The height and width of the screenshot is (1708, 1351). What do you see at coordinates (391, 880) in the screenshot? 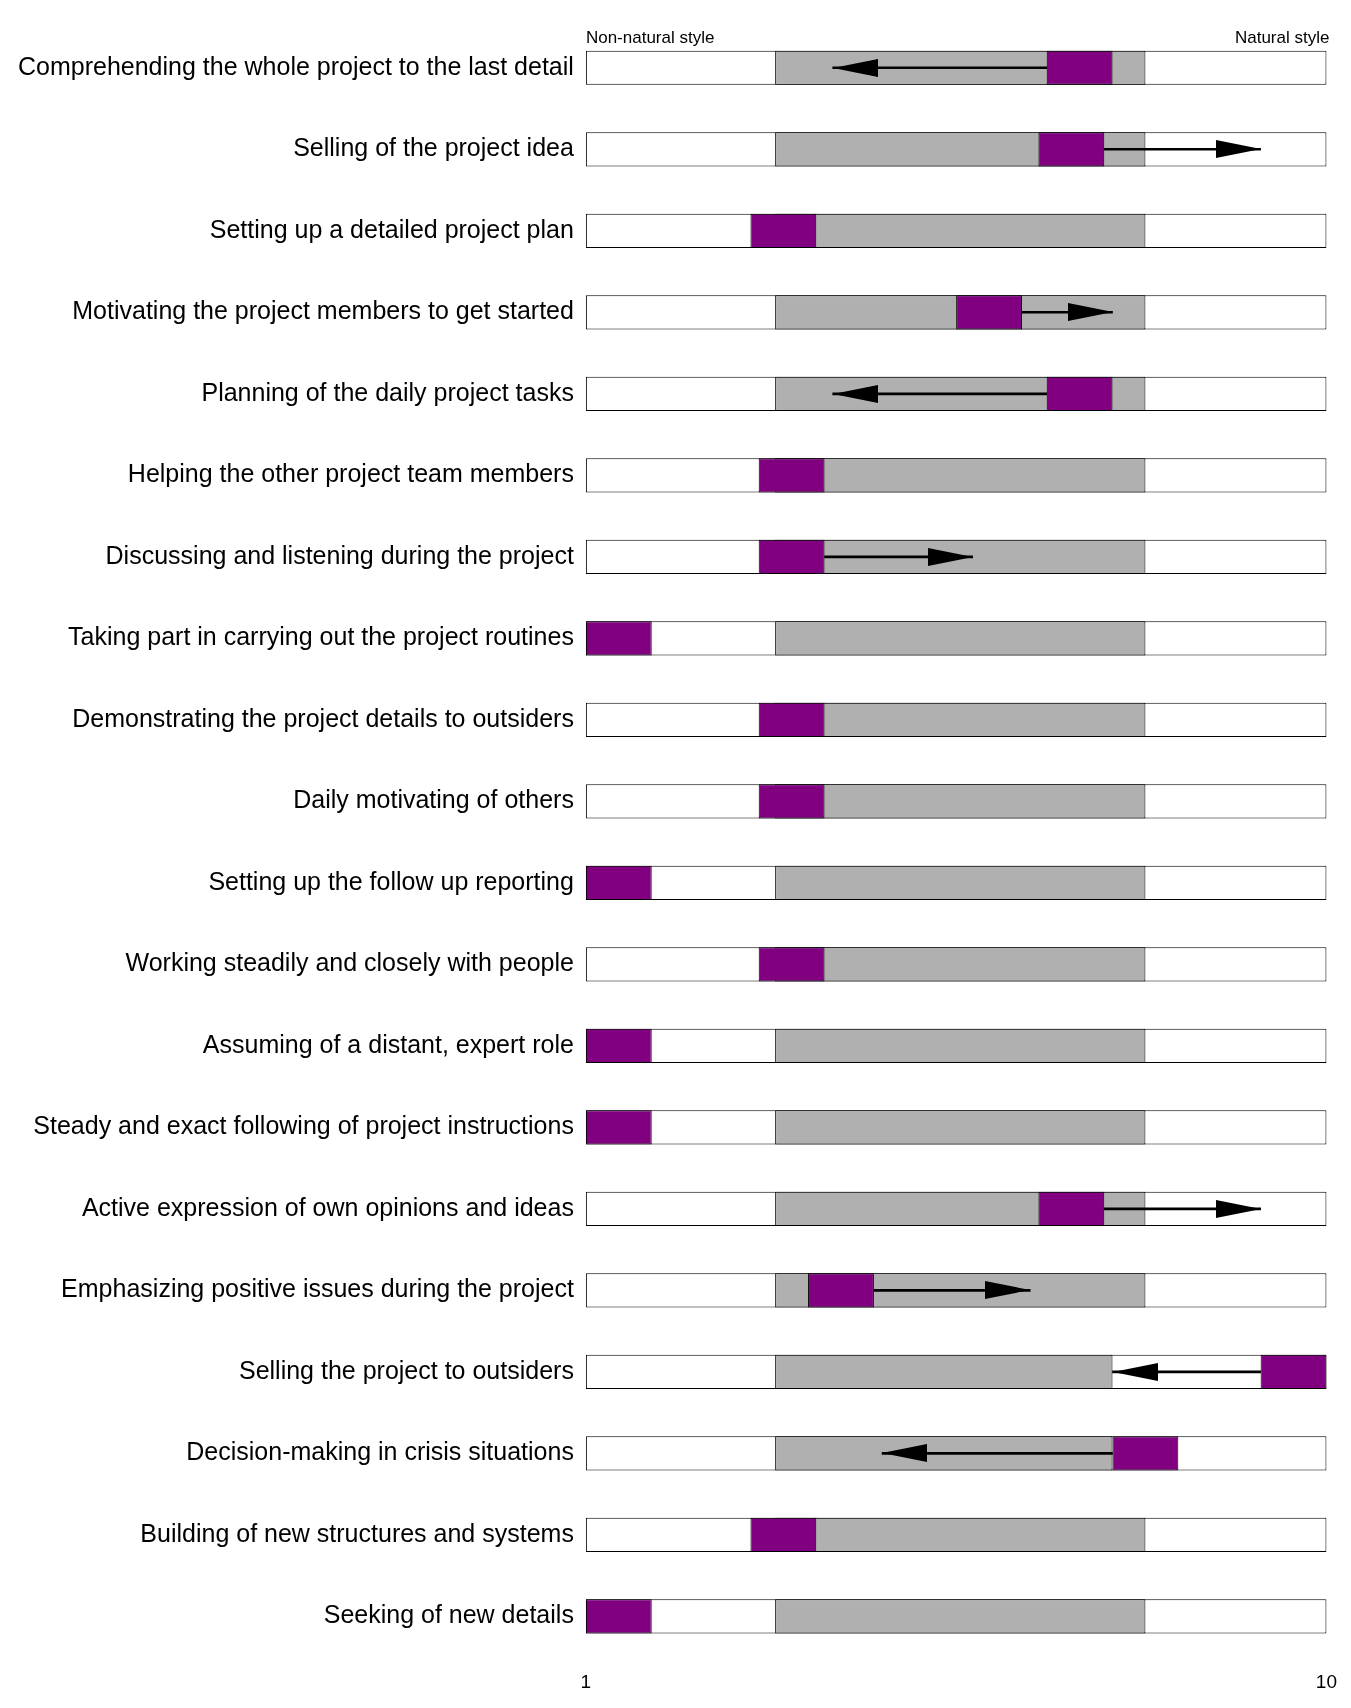
I see `y-tick-label: Setting up the follow up reporting` at bounding box center [391, 880].